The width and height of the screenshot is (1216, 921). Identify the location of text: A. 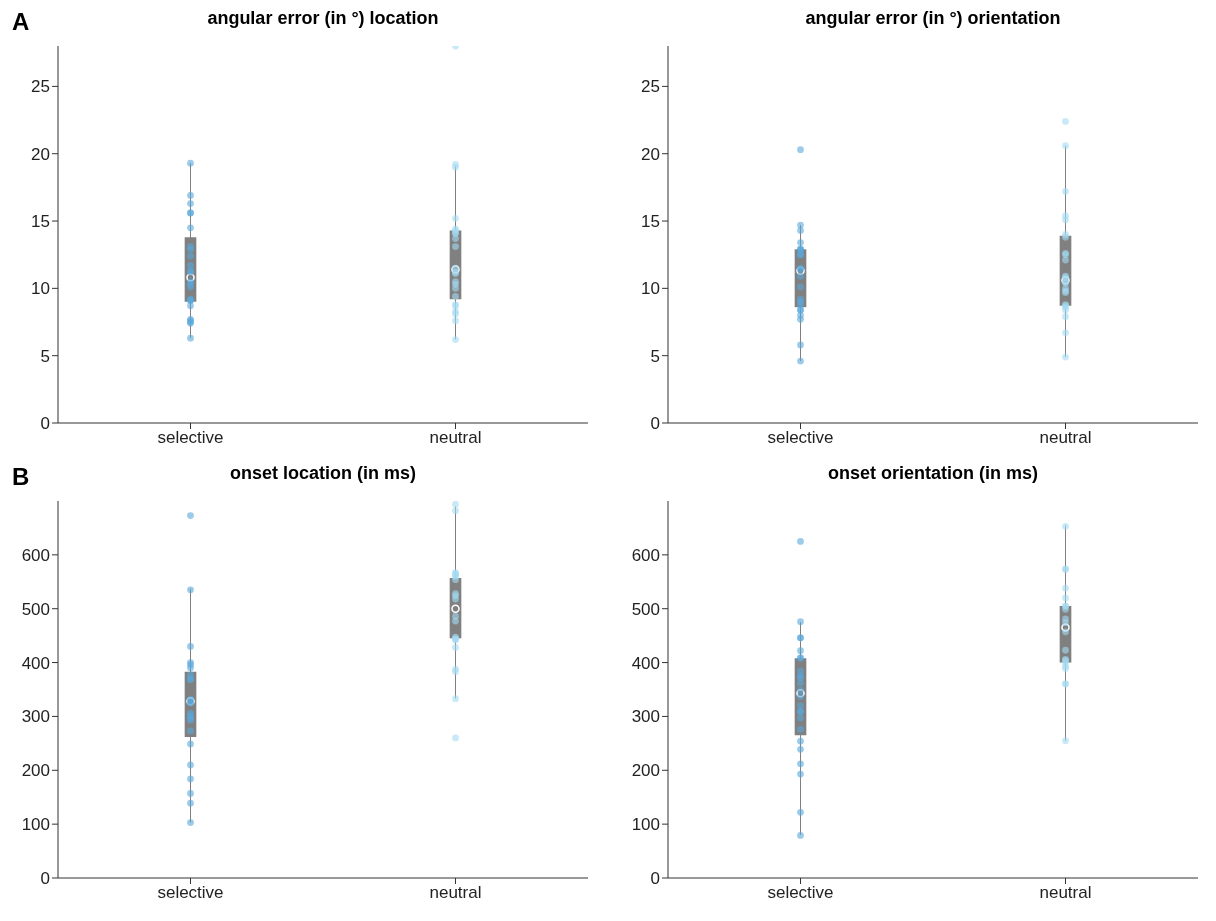
(21, 22).